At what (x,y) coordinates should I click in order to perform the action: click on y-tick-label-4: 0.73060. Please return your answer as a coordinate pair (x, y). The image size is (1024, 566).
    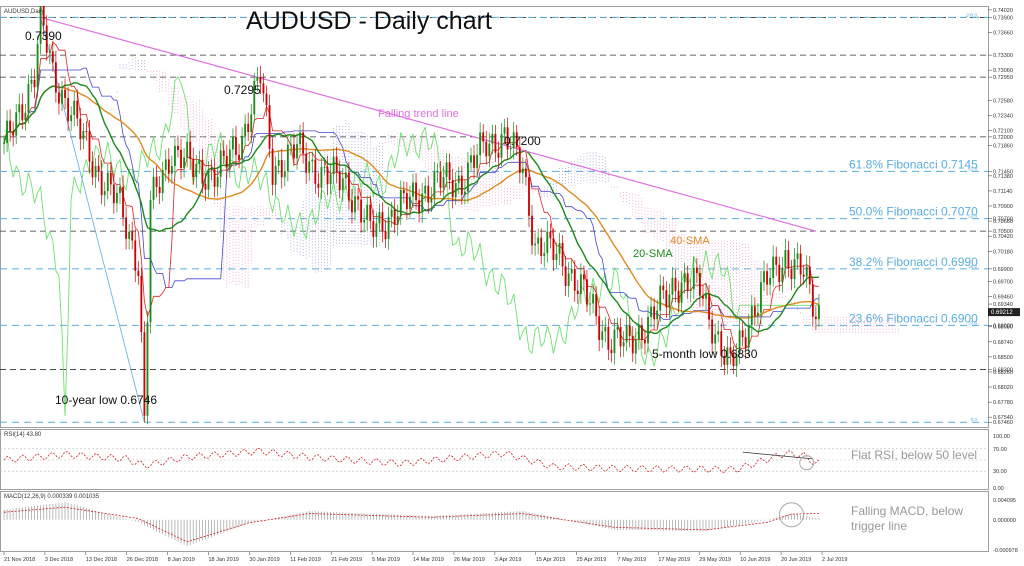
    Looking at the image, I should click on (1003, 71).